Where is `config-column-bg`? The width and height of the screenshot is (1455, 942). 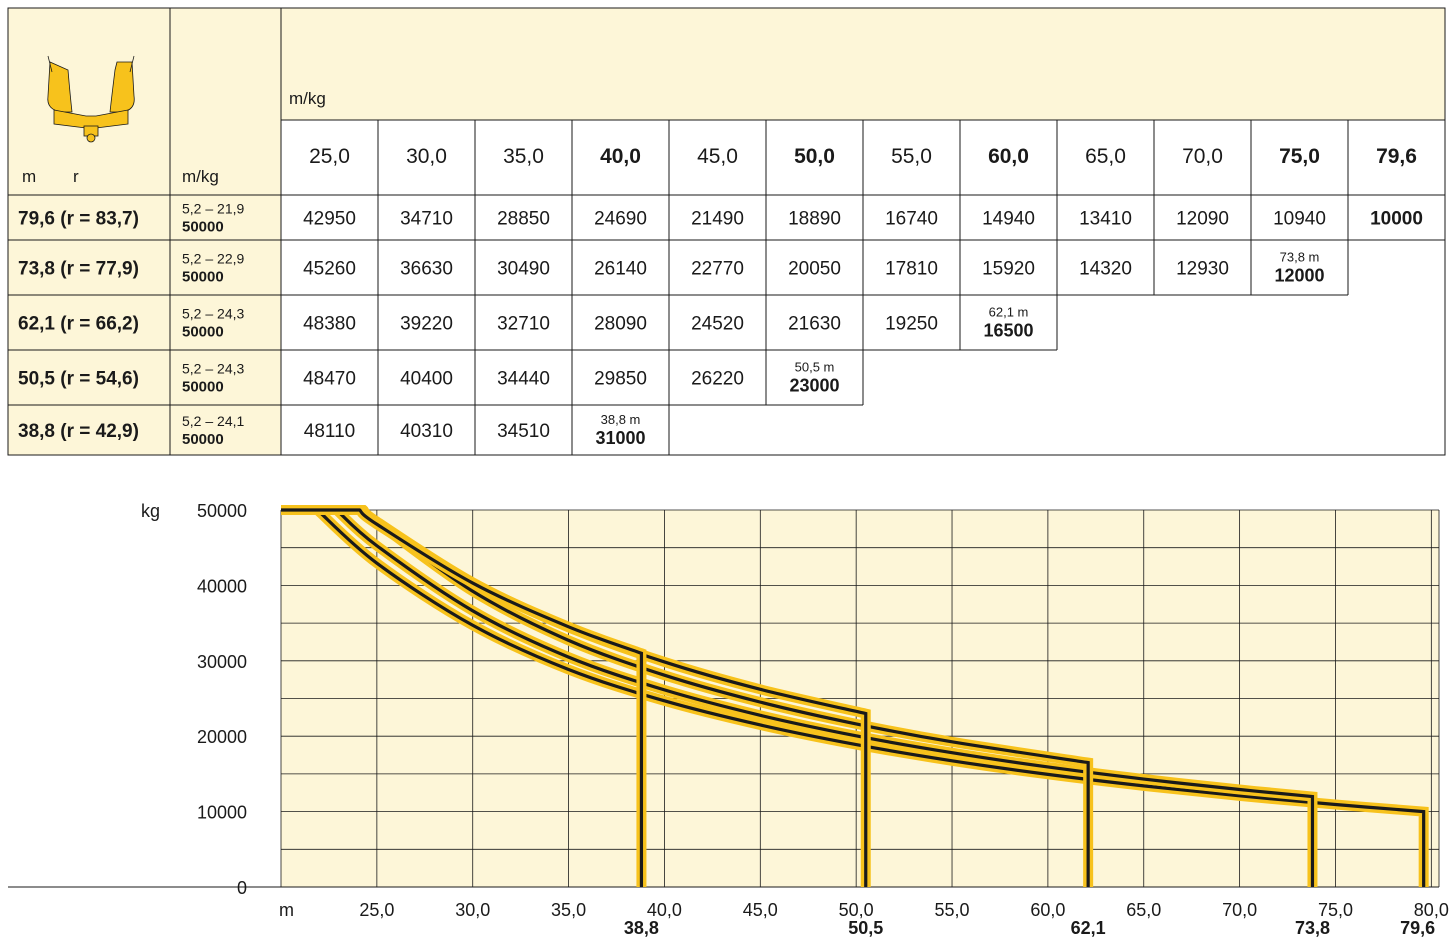 config-column-bg is located at coordinates (144, 287).